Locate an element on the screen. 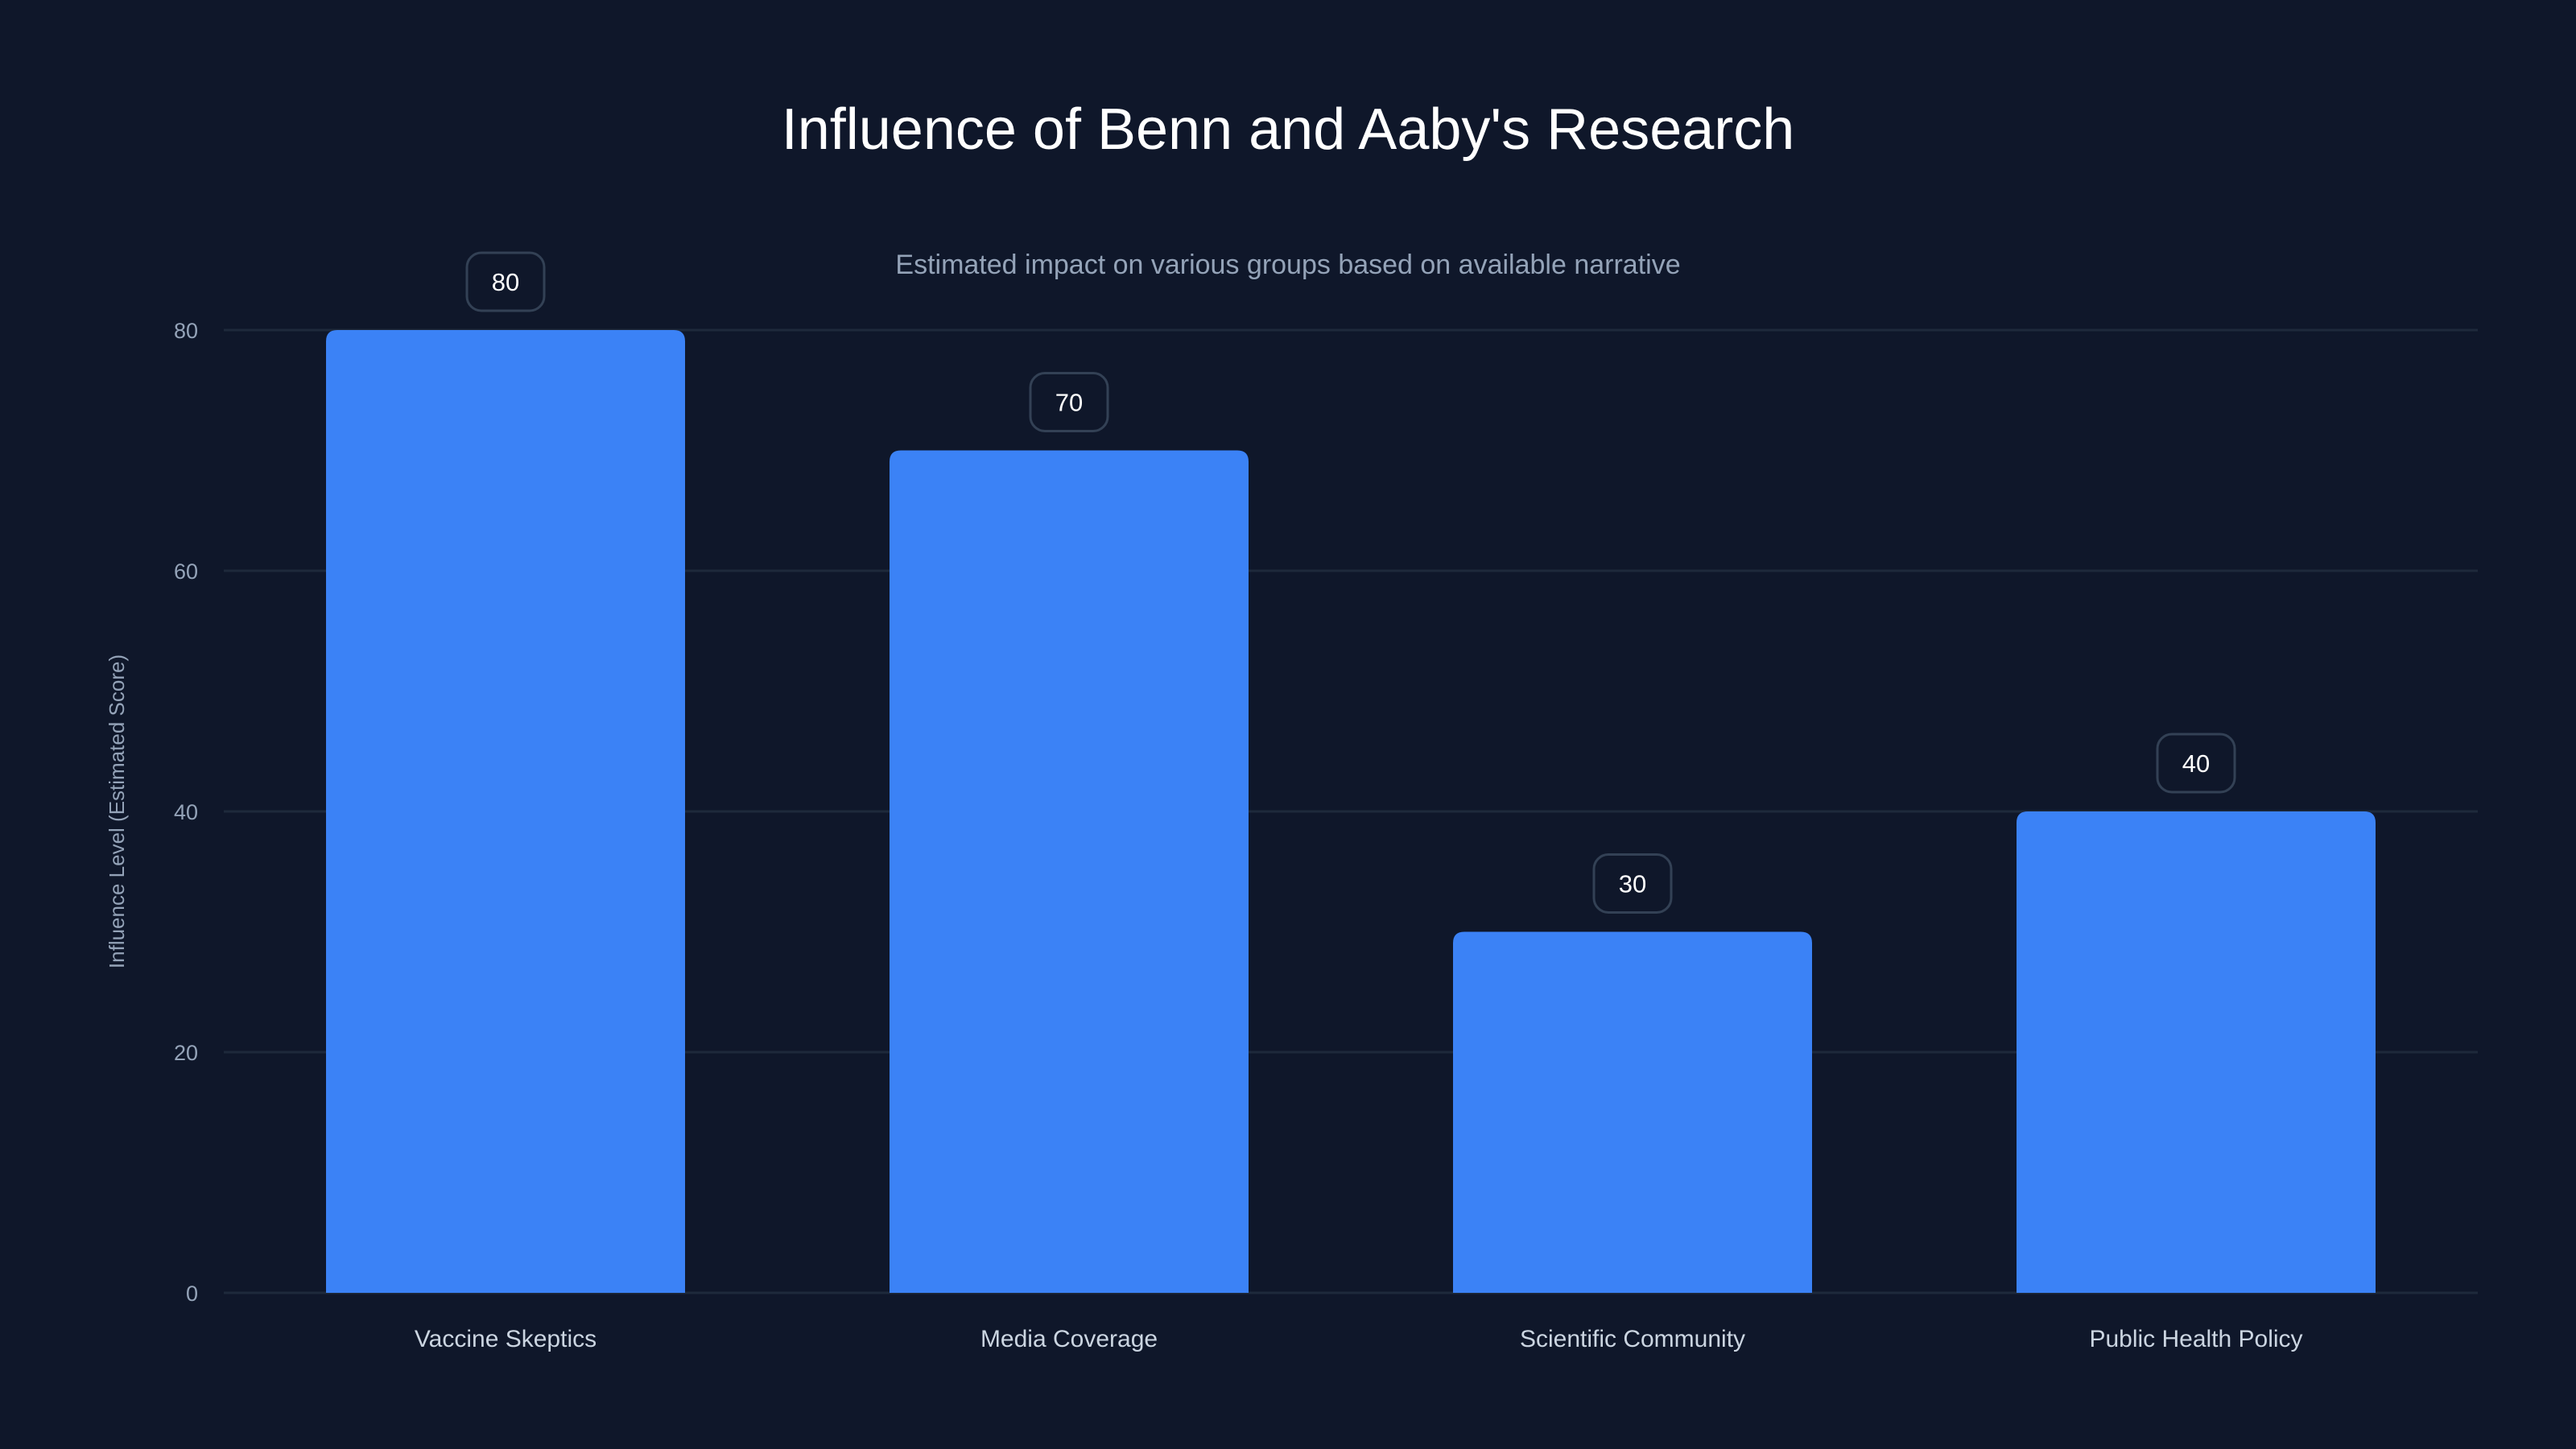  data-label: 40 is located at coordinates (2196, 763).